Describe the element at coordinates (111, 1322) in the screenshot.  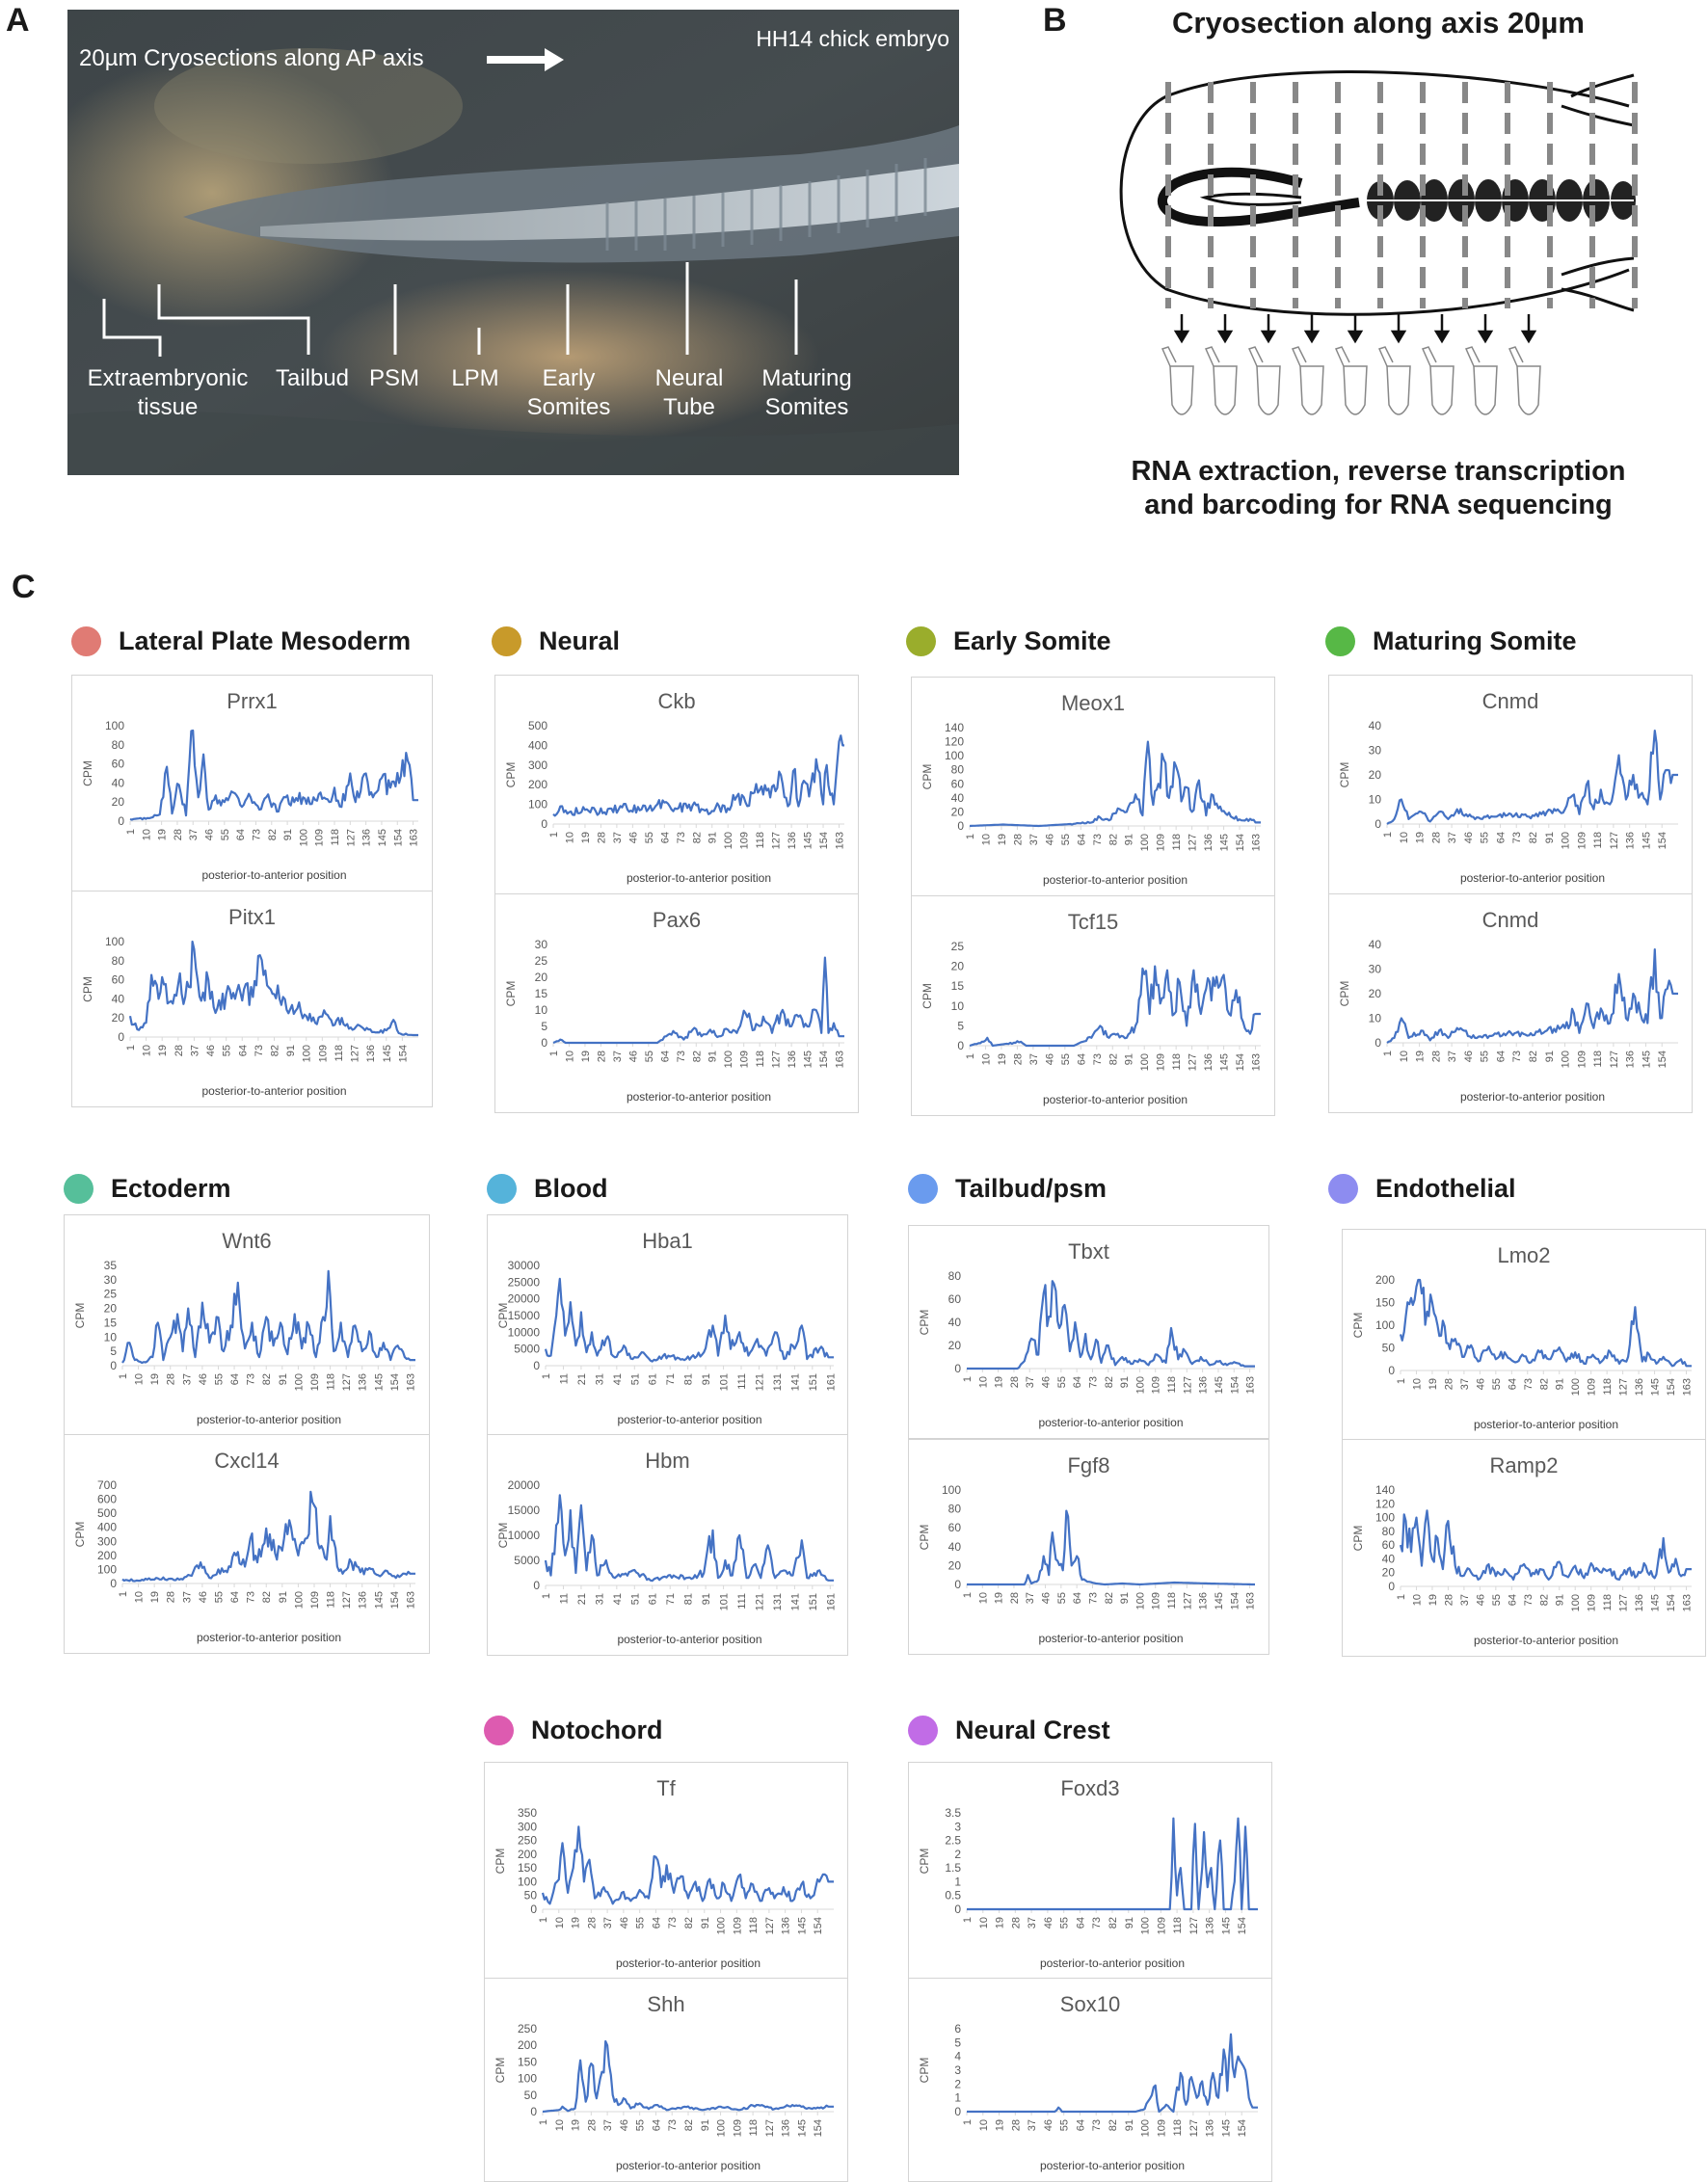
I see `y-tick-label: 15` at that location.